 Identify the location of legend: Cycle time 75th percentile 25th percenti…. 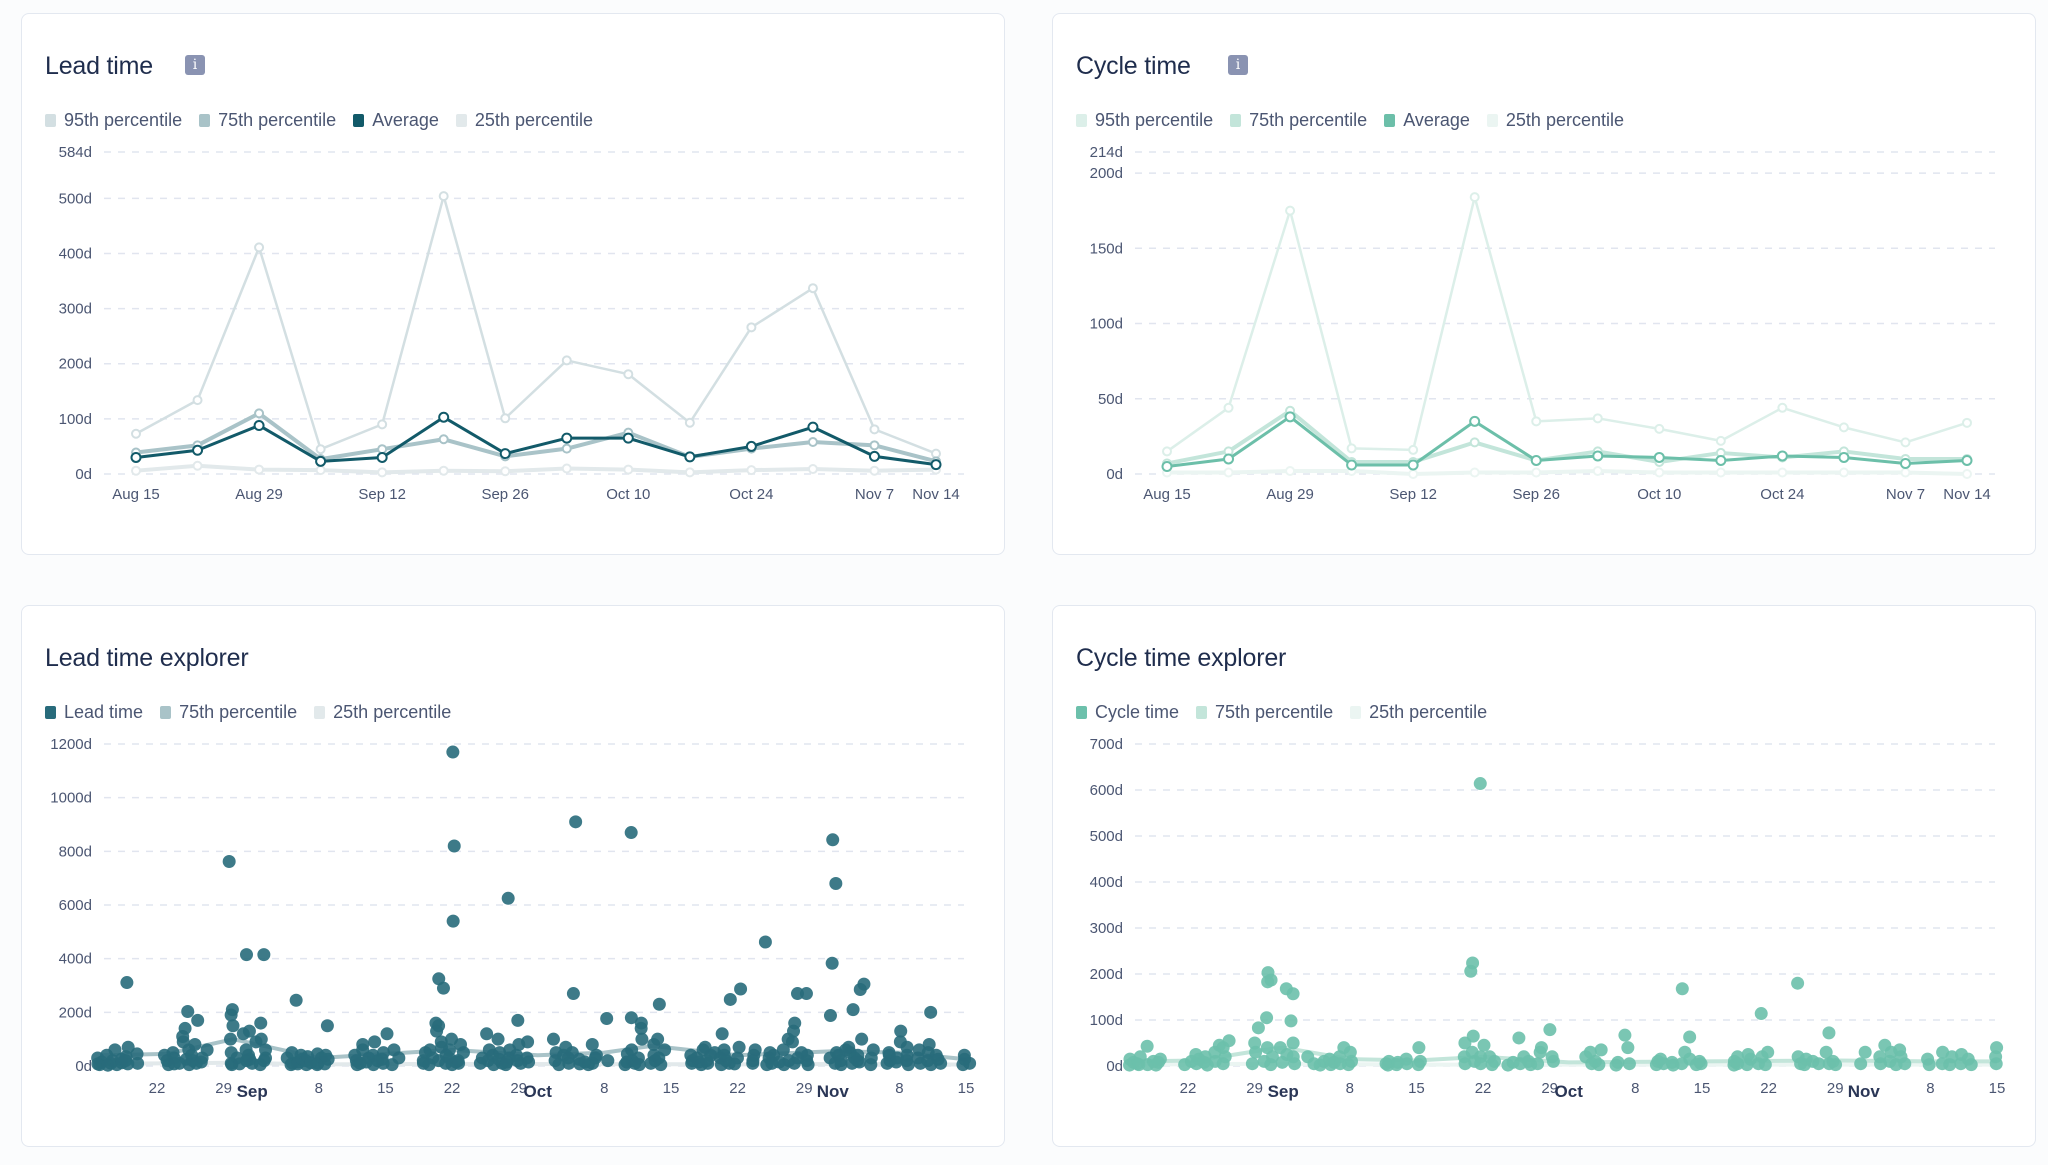
(1281, 712).